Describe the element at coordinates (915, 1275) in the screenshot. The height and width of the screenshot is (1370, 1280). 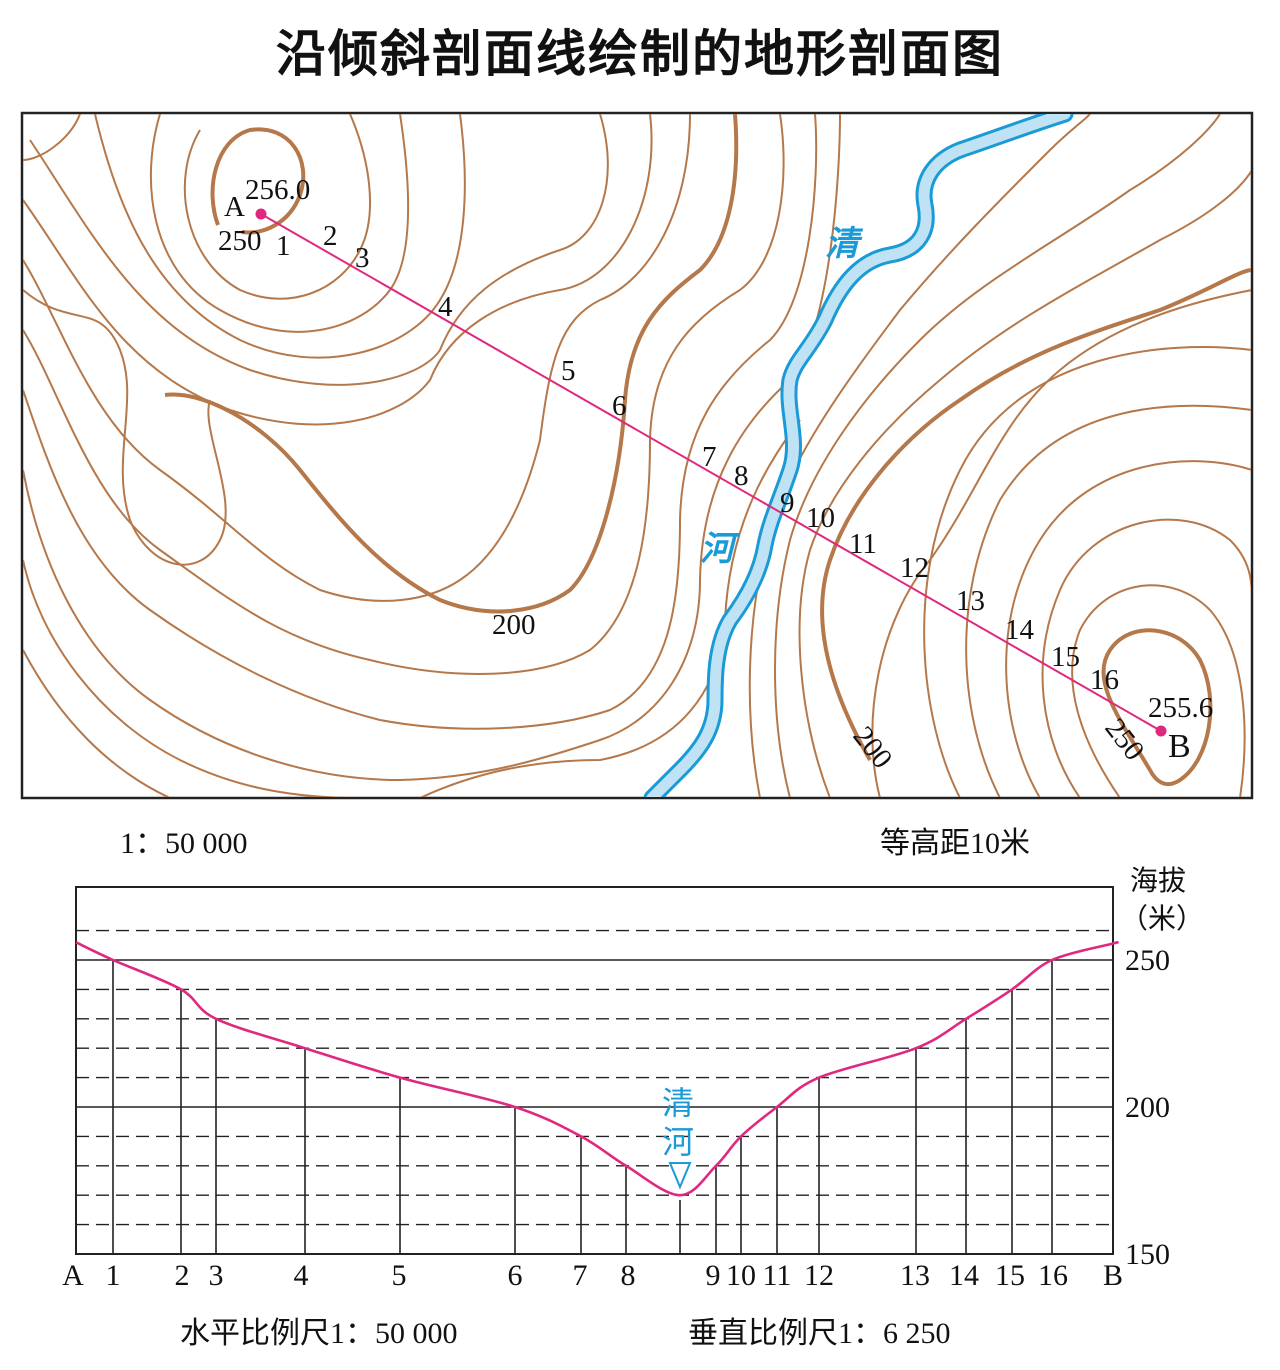
I see `x-label-13: 13` at that location.